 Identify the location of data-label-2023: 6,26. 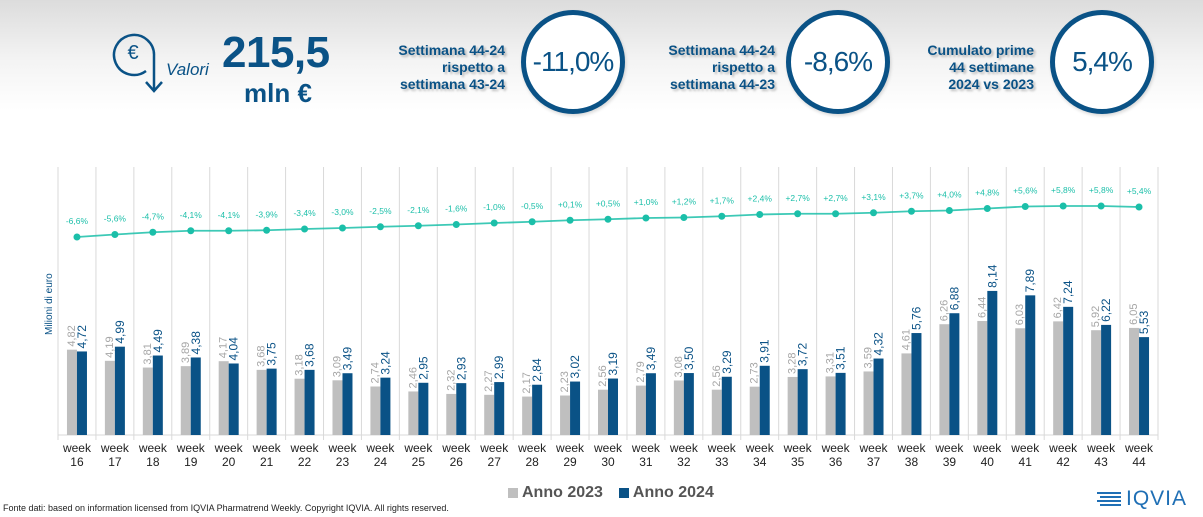
(944, 310).